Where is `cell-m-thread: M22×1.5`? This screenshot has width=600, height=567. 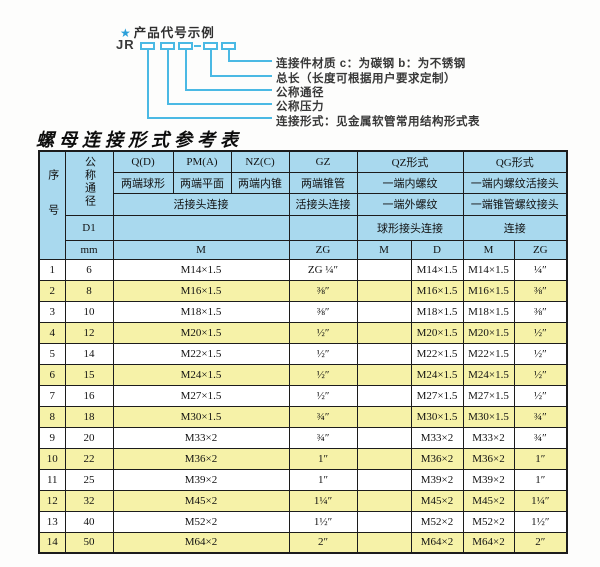 cell-m-thread: M22×1.5 is located at coordinates (201, 353).